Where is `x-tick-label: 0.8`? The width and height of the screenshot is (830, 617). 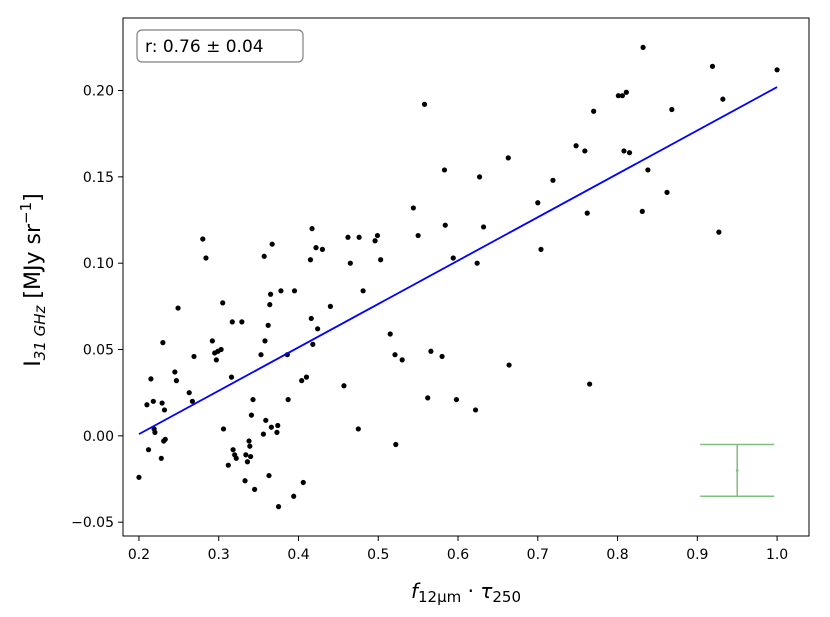 x-tick-label: 0.8 is located at coordinates (617, 555).